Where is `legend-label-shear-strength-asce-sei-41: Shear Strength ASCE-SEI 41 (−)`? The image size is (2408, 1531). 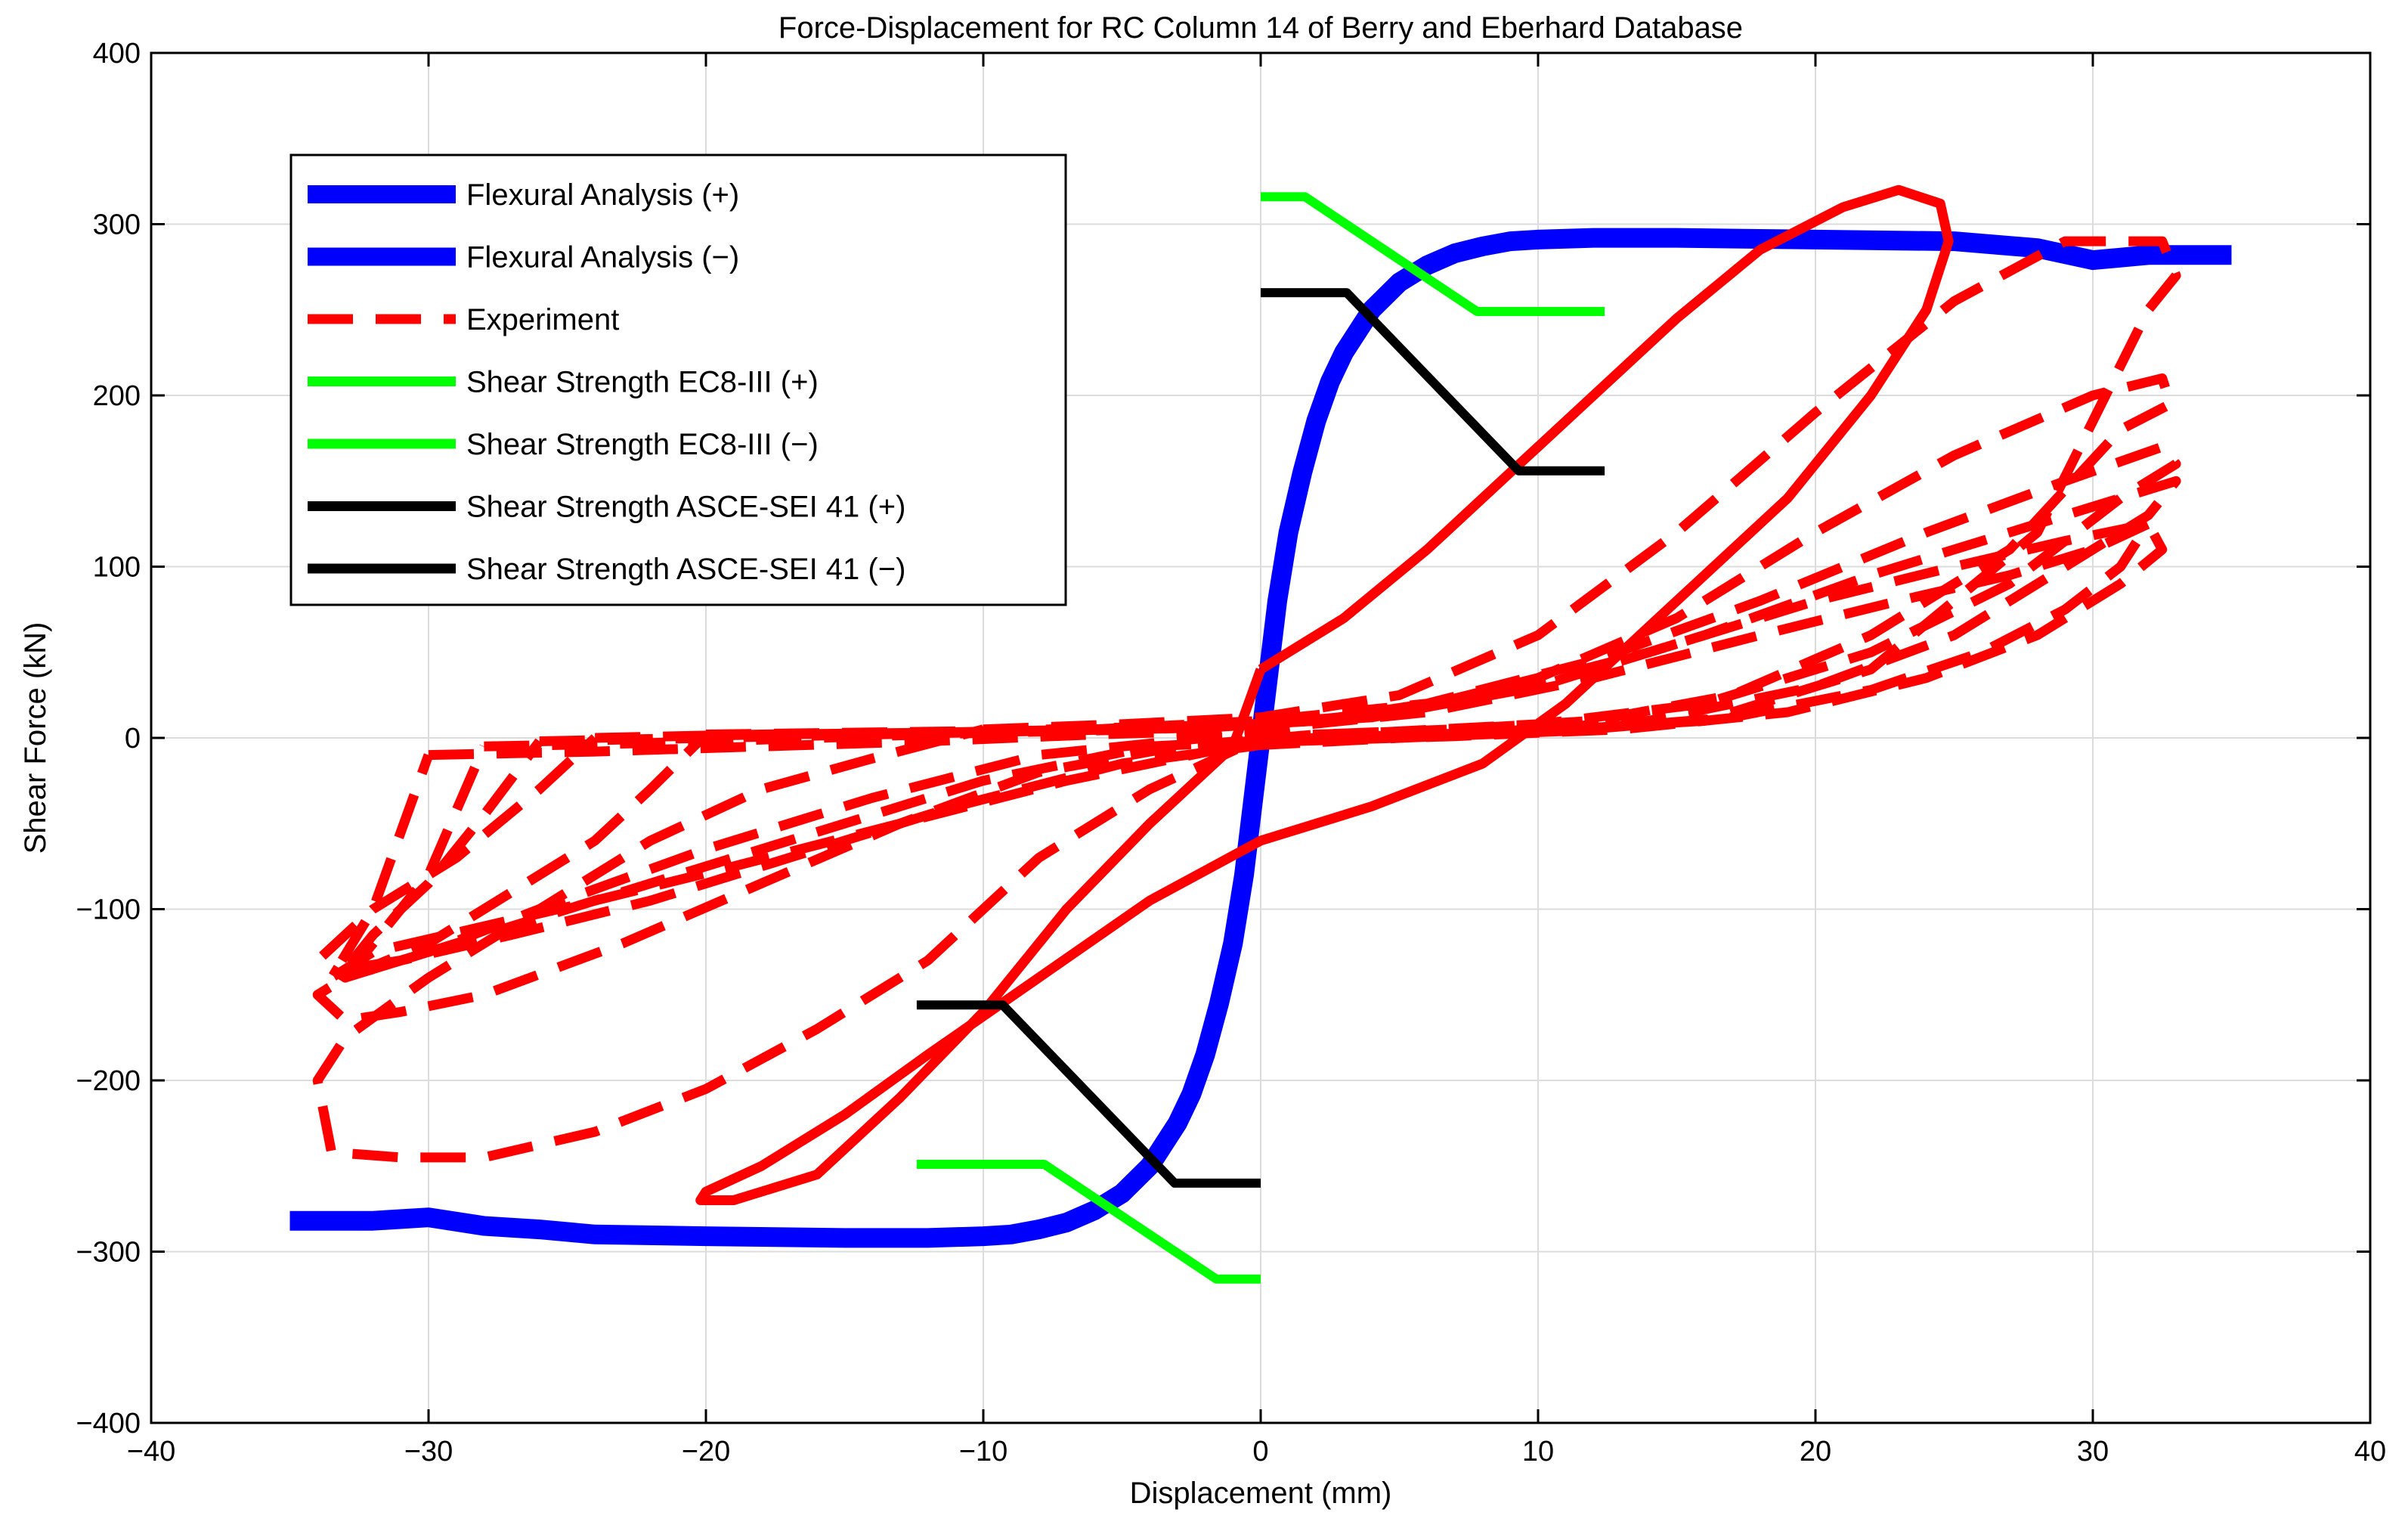 legend-label-shear-strength-asce-sei-41: Shear Strength ASCE-SEI 41 (−) is located at coordinates (685, 569).